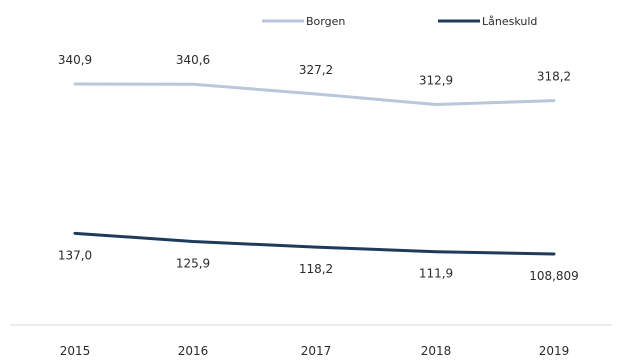 The width and height of the screenshot is (624, 363). Describe the element at coordinates (314, 243) in the screenshot. I see `series-line-laneskuld` at that location.